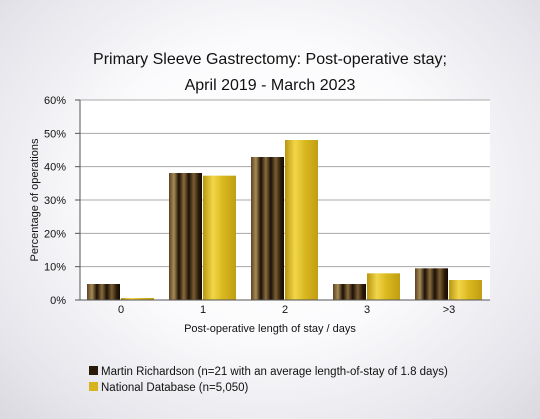 Image resolution: width=540 pixels, height=419 pixels. Describe the element at coordinates (203, 310) in the screenshot. I see `x-tick-label: 1` at that location.